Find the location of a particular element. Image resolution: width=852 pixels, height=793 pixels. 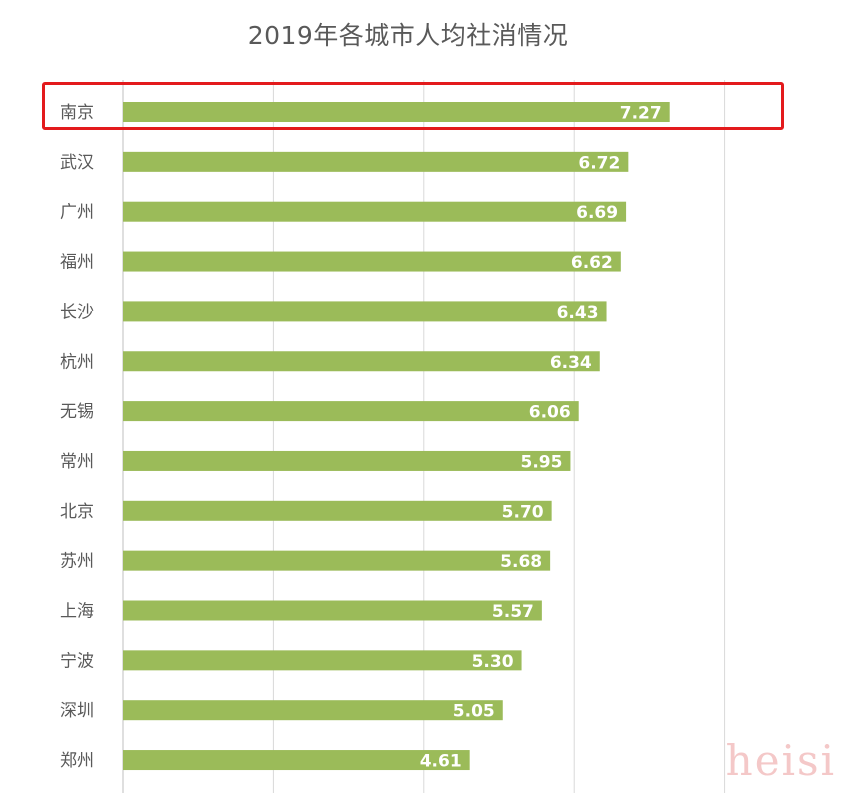

data-label: 6.69 is located at coordinates (597, 213).